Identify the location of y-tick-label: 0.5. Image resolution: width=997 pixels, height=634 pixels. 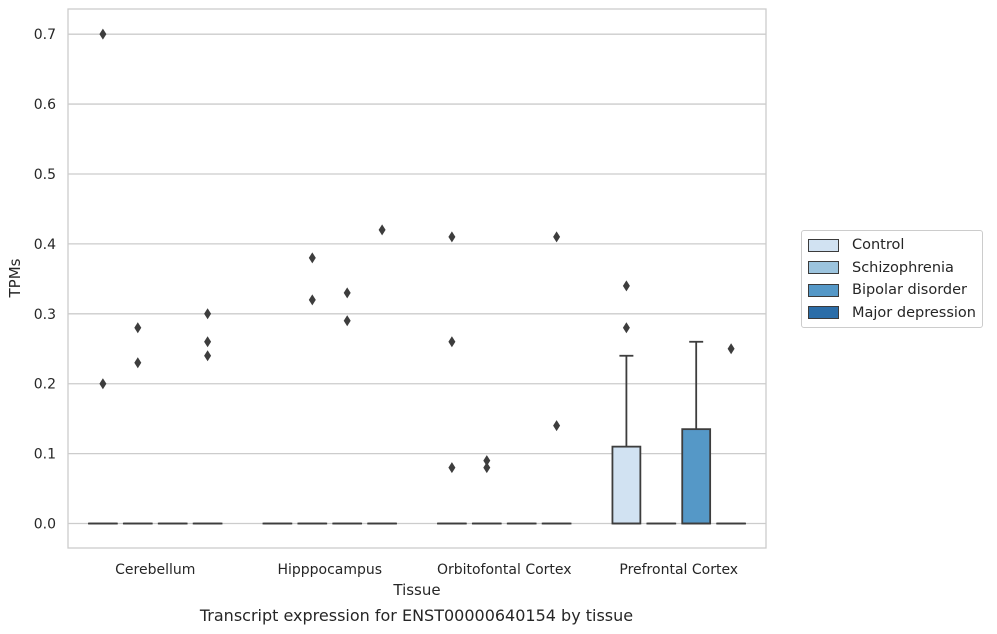
(45, 175).